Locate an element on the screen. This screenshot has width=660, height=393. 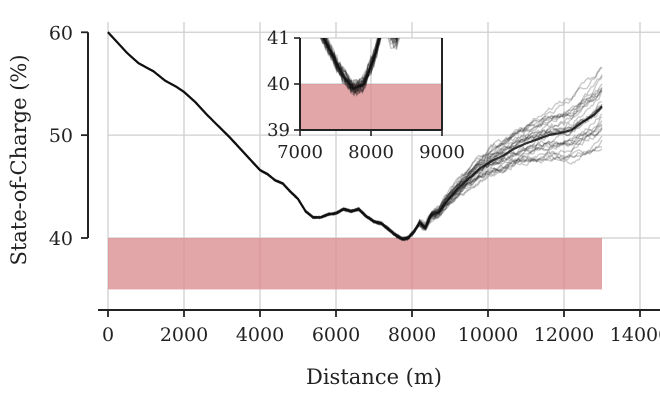
x-tick-label: 2000 is located at coordinates (184, 335).